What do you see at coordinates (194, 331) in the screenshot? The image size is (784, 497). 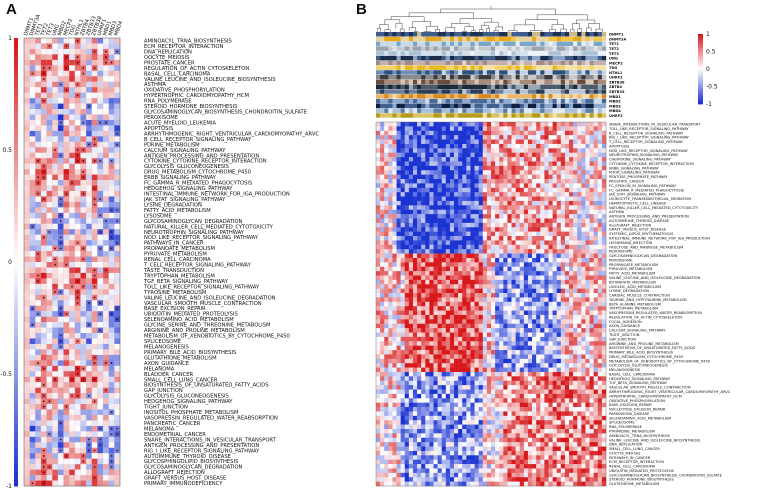 I see `pathway-row-label: ARGININE_AND_PROLINE_METABOLISM` at bounding box center [194, 331].